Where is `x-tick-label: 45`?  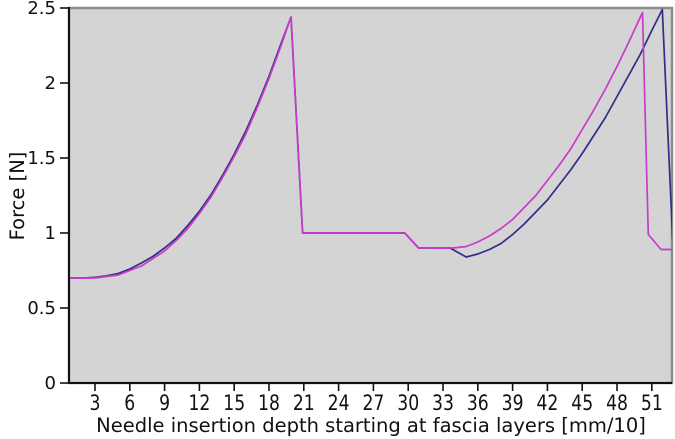
x-tick-label: 45 is located at coordinates (582, 402).